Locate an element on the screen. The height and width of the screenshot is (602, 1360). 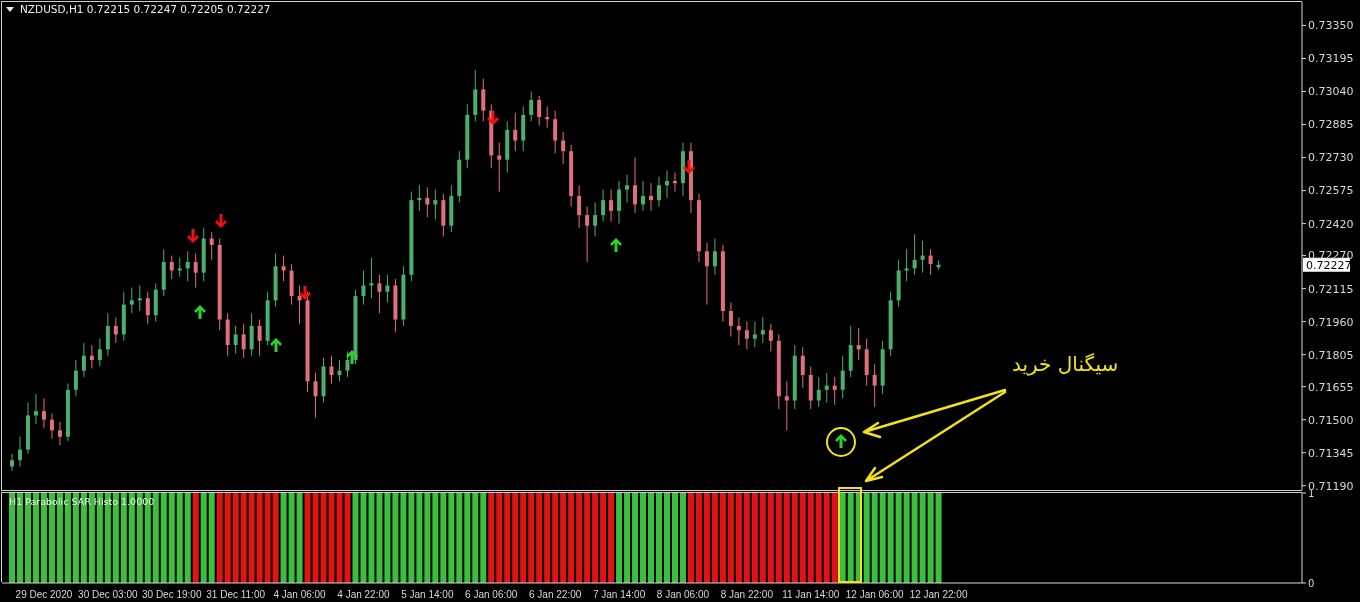
y-tick-label: 0.72420 is located at coordinates (1331, 224).